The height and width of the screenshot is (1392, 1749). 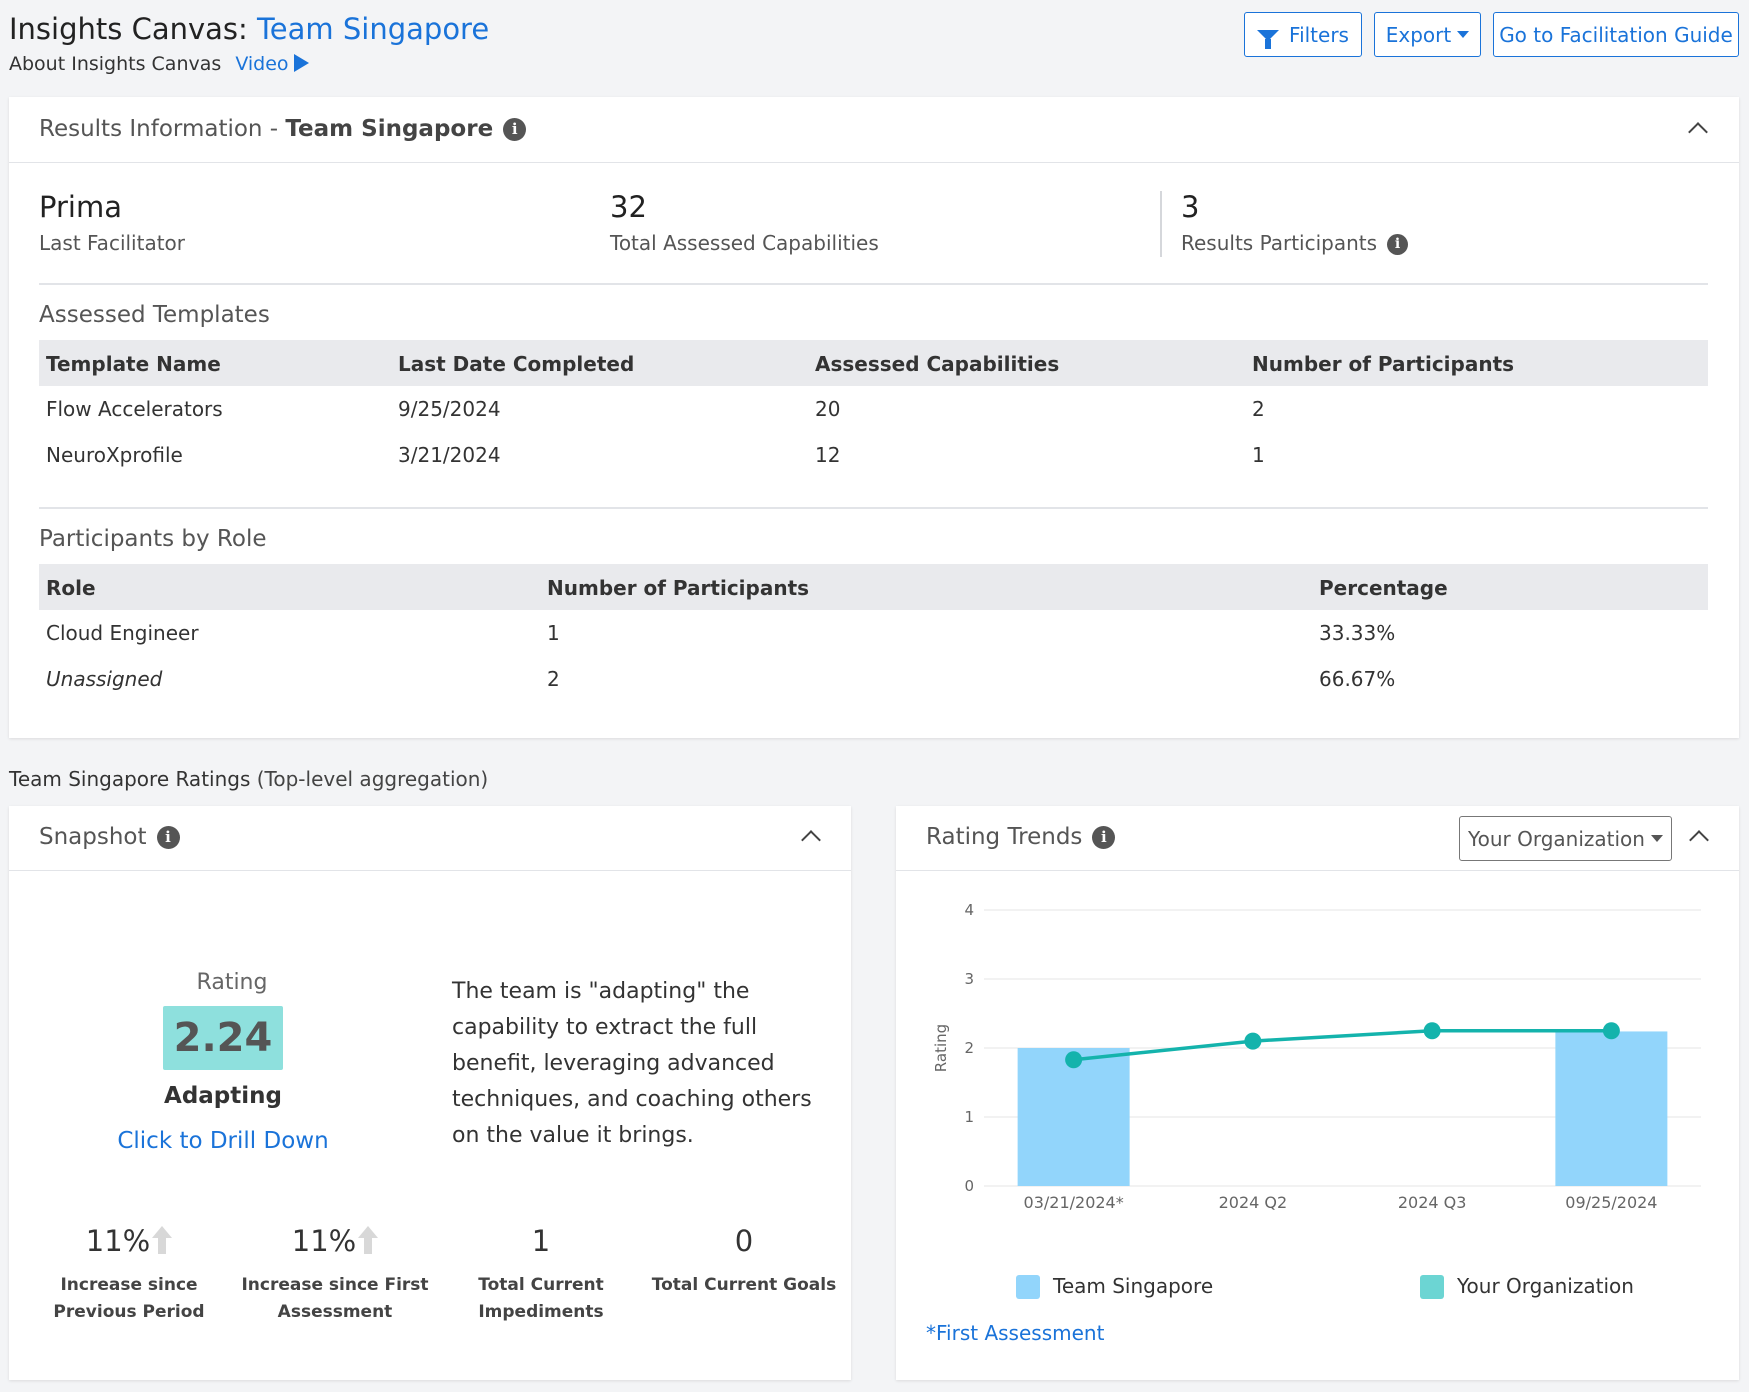 I want to click on up-arrow-icon, so click(x=162, y=1240).